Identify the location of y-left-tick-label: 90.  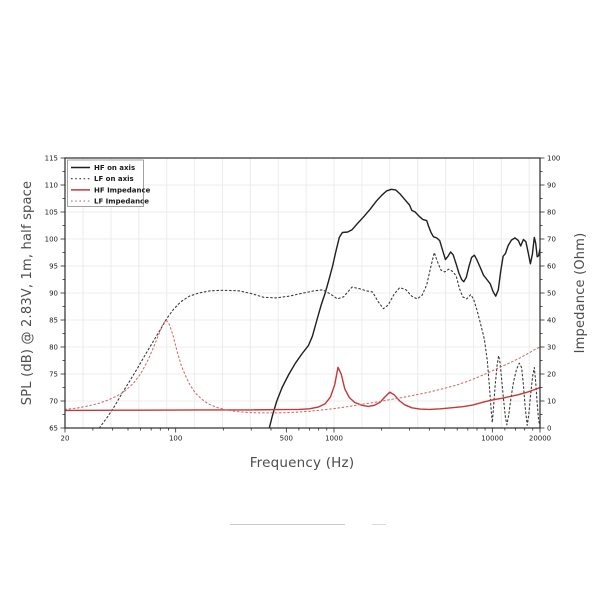
(53, 293).